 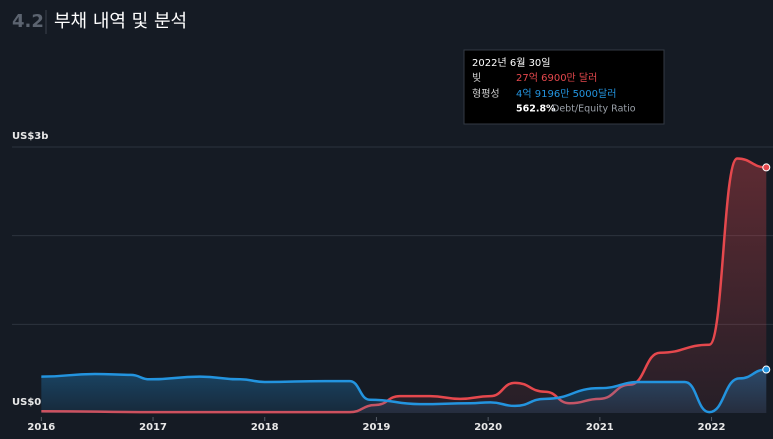 I want to click on tooltip-label: 형평성, so click(x=486, y=94).